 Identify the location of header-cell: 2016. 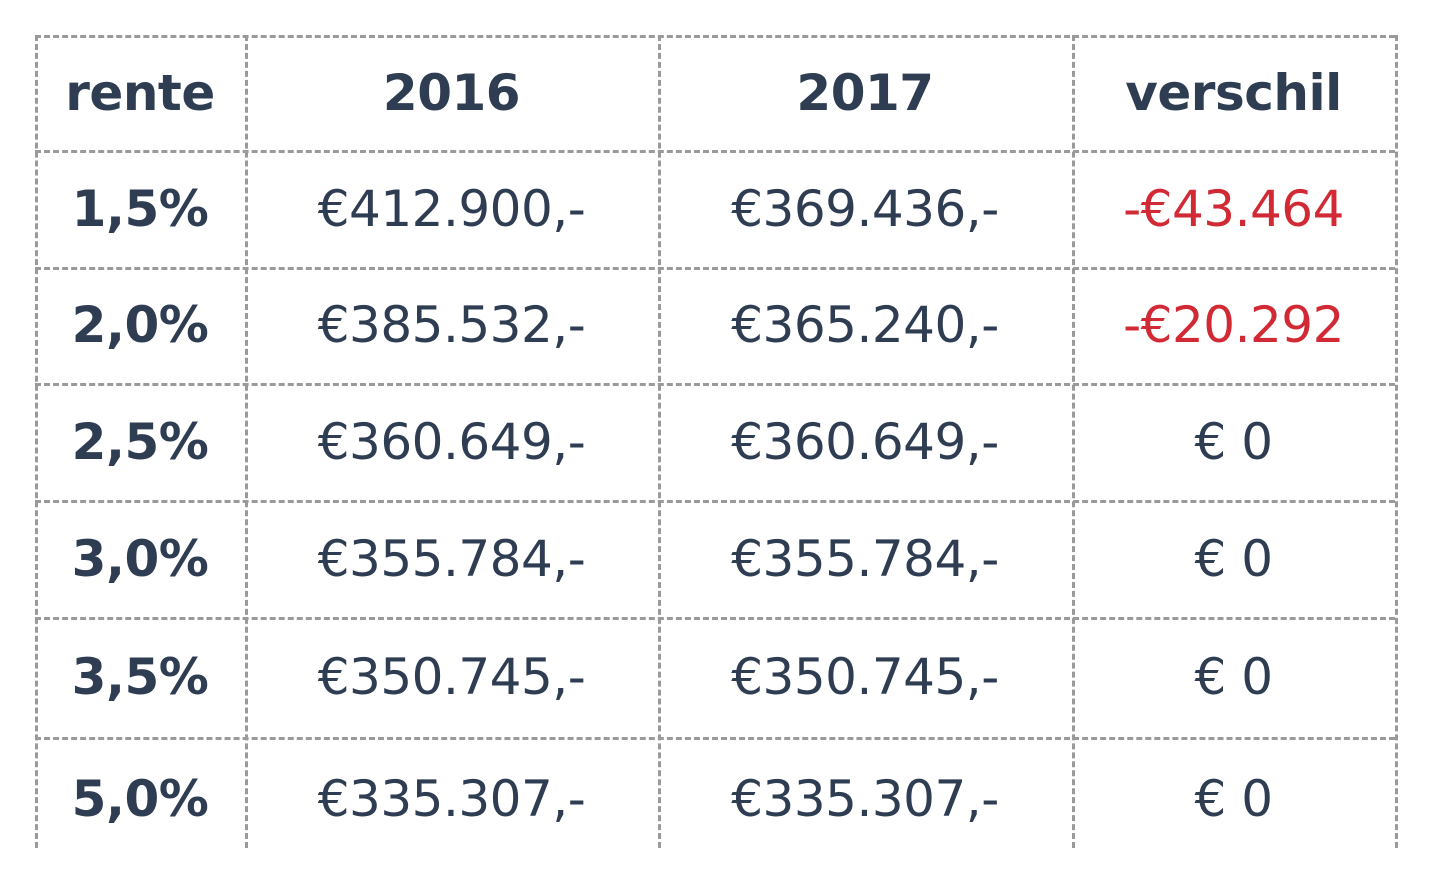
(451, 92).